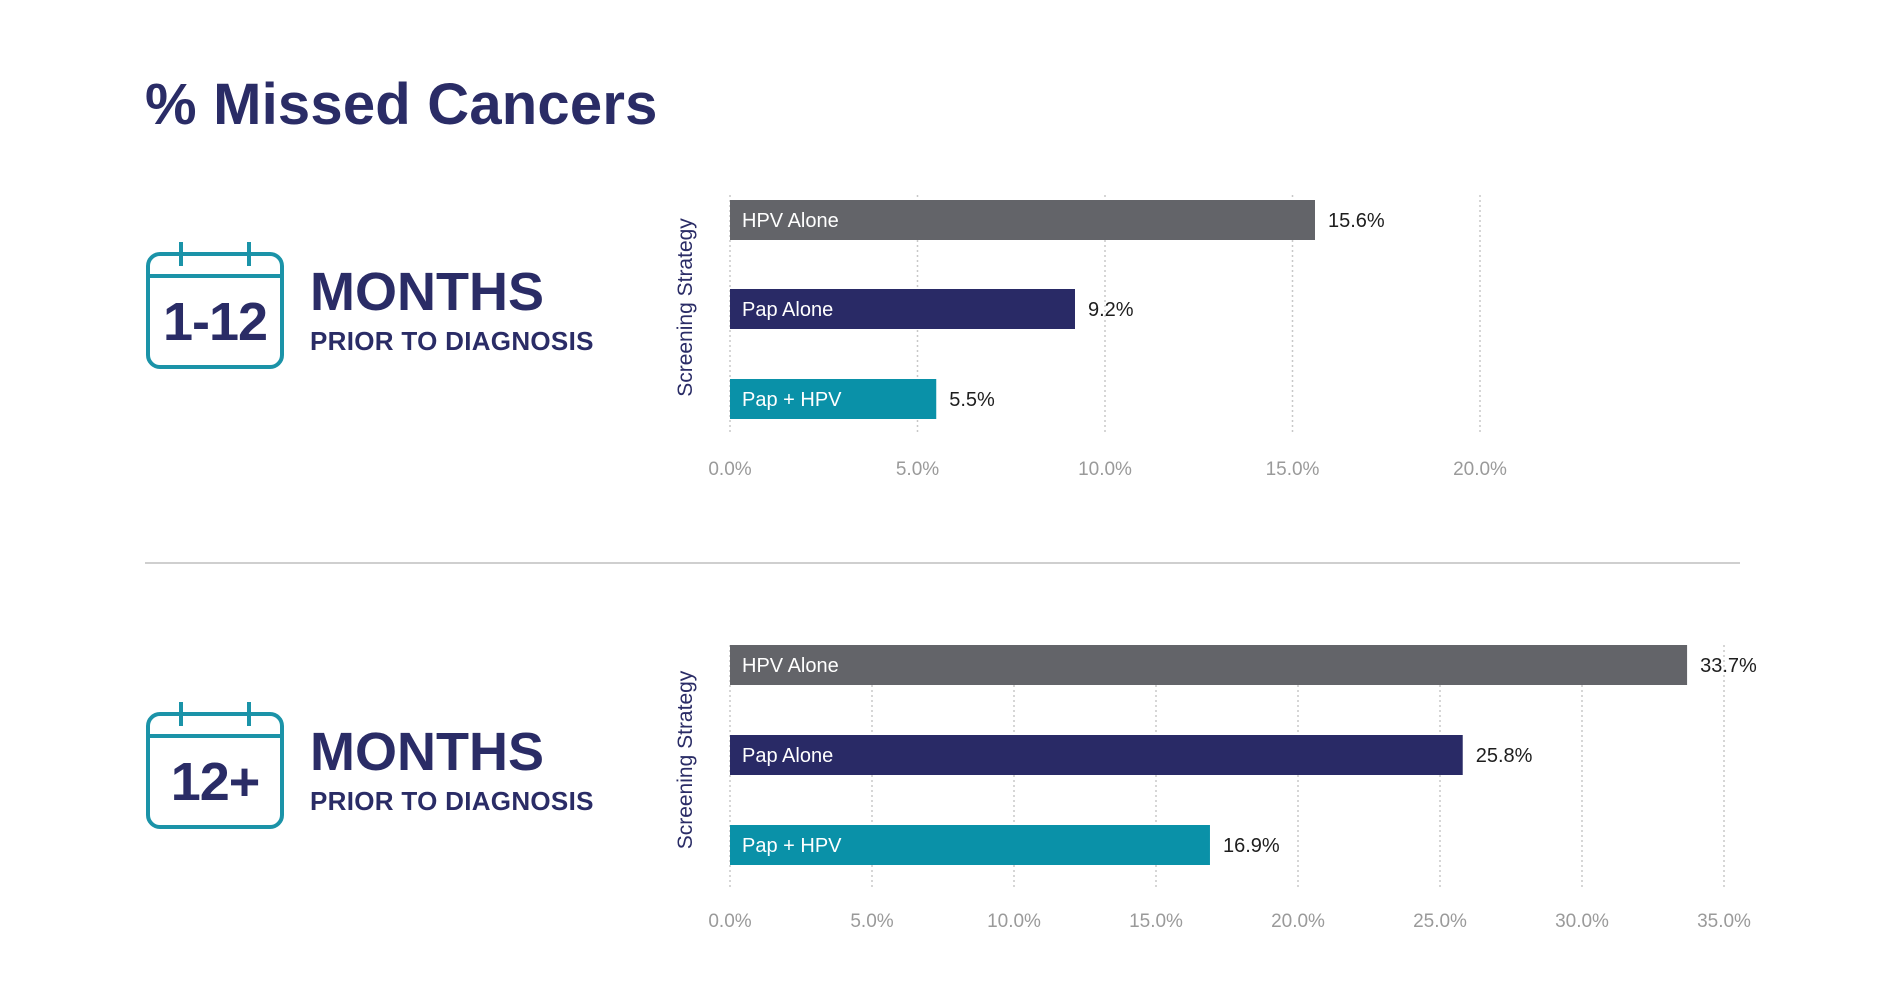 The image size is (1880, 1000). I want to click on bar-value-label: 9.2%, so click(1111, 310).